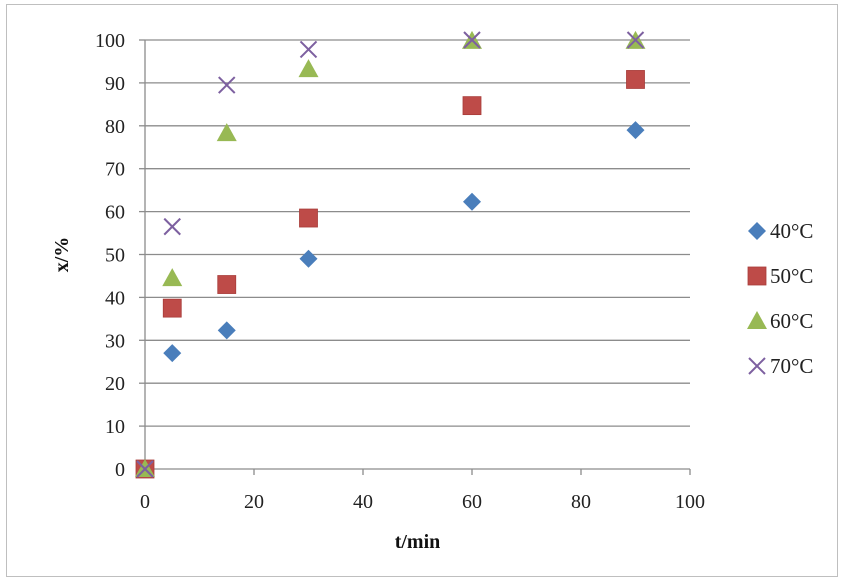 The height and width of the screenshot is (581, 844). Describe the element at coordinates (780, 298) in the screenshot. I see `legend: 40°C 50°C 60°C 70°C` at that location.